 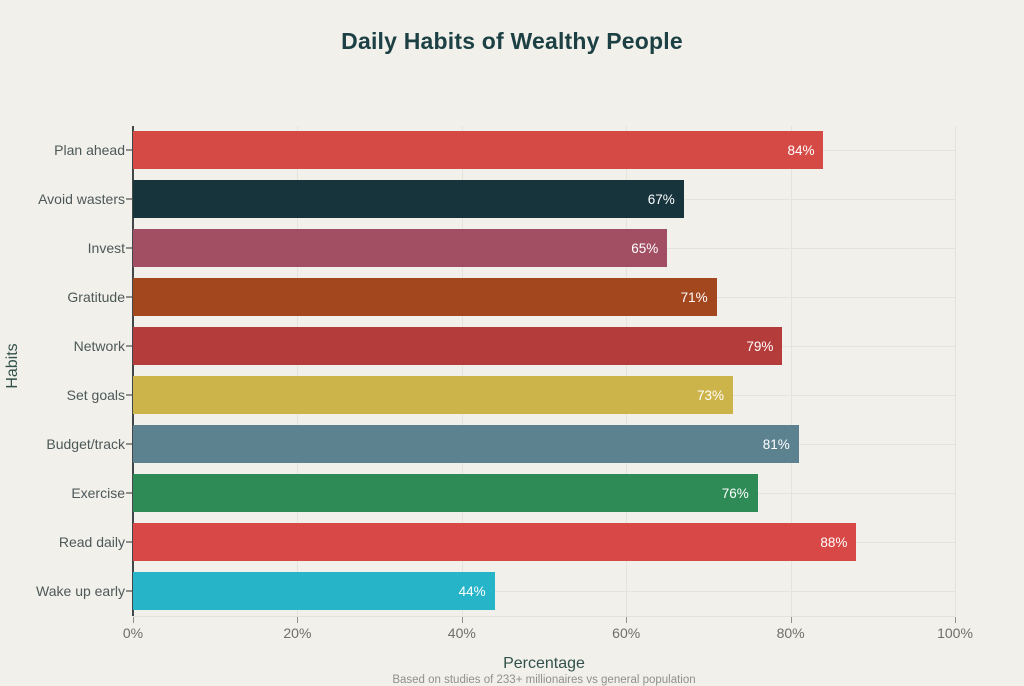 What do you see at coordinates (711, 395) in the screenshot?
I see `bar-value-label: 73%` at bounding box center [711, 395].